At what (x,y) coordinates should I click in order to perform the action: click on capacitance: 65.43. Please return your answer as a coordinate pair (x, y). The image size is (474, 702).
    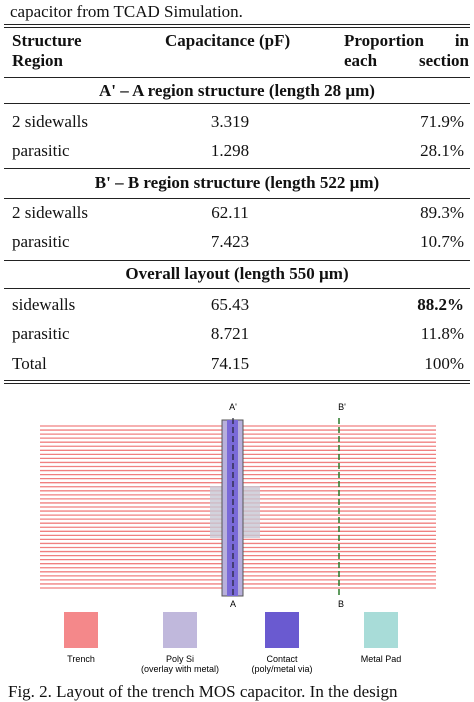
    Looking at the image, I should click on (230, 304).